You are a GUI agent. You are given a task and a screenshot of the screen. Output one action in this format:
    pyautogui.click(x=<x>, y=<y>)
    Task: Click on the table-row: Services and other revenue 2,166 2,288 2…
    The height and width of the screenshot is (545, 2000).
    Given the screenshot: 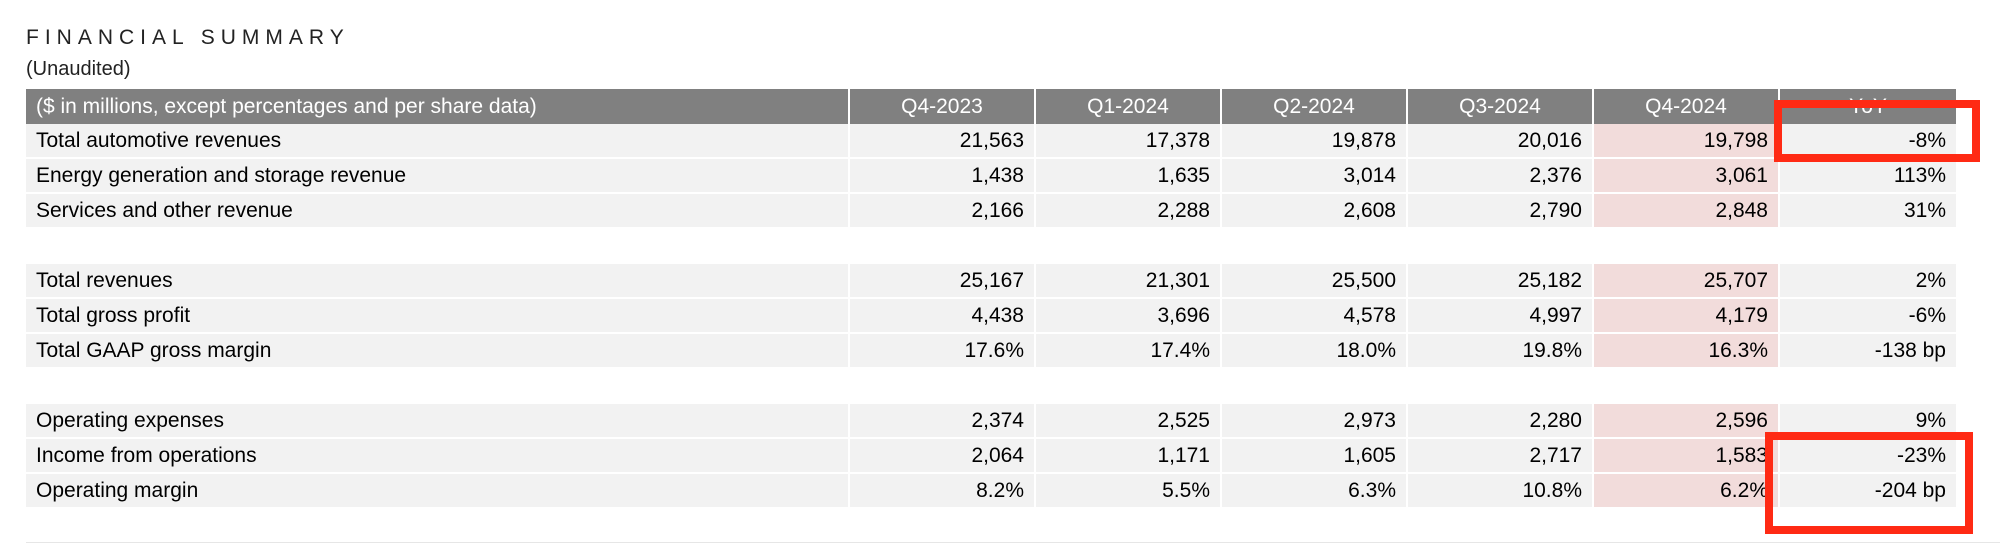 What is the action you would take?
    pyautogui.click(x=1013, y=211)
    